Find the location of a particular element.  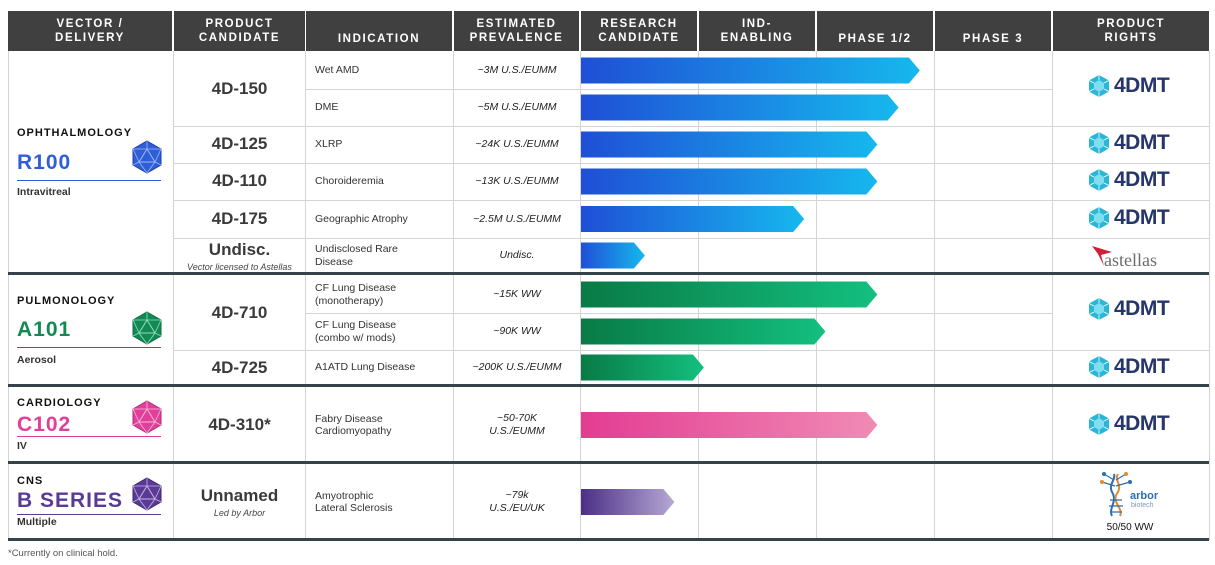

arbor-logo: arbor biotech is located at coordinates (1133, 494).